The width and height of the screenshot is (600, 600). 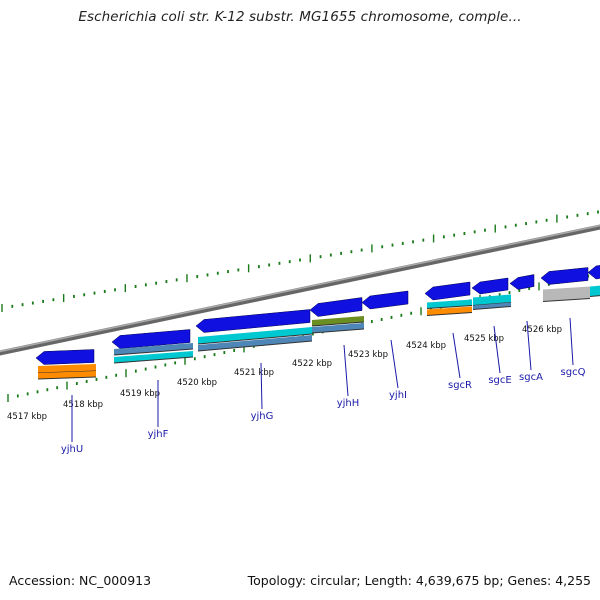 I want to click on cds-bar-yjhG-b, so click(x=255, y=343).